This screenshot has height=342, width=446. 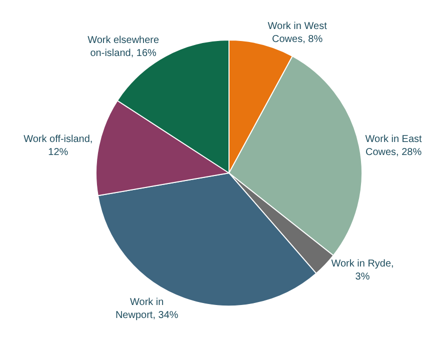 What do you see at coordinates (58, 146) in the screenshot?
I see `slice-label: Work off-island, 12%` at bounding box center [58, 146].